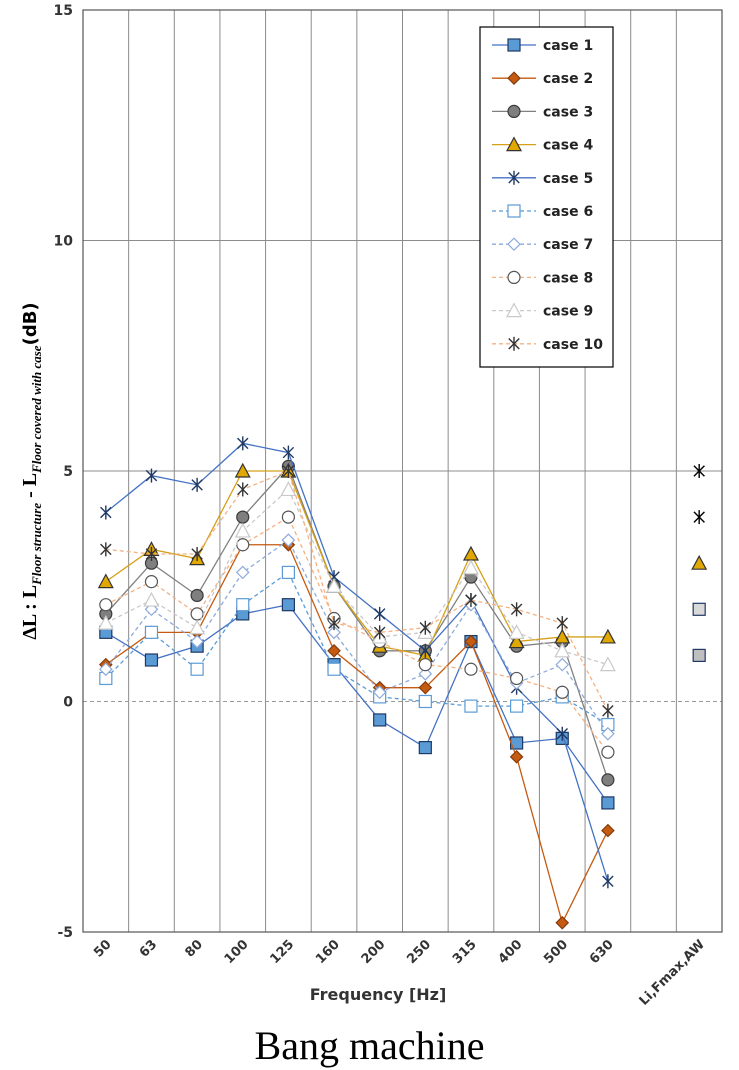  Describe the element at coordinates (542, 245) in the screenshot. I see `legend-item: case 7` at that location.